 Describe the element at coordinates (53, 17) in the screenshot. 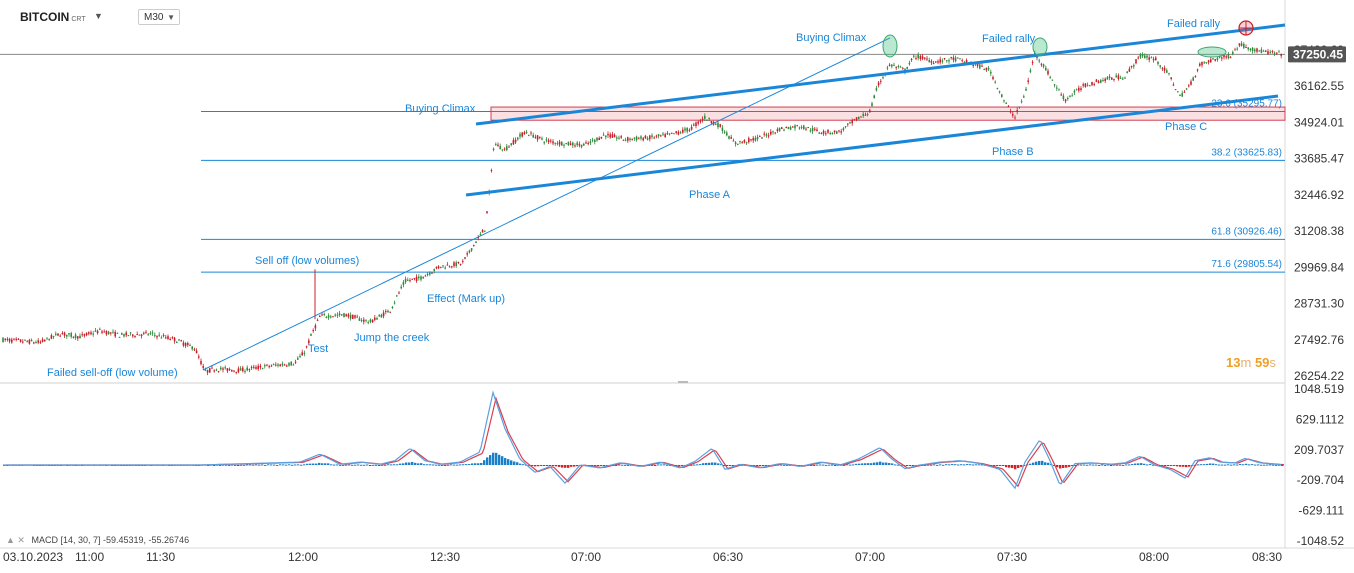

I see `symbol-name: BITCOIN CRT` at that location.